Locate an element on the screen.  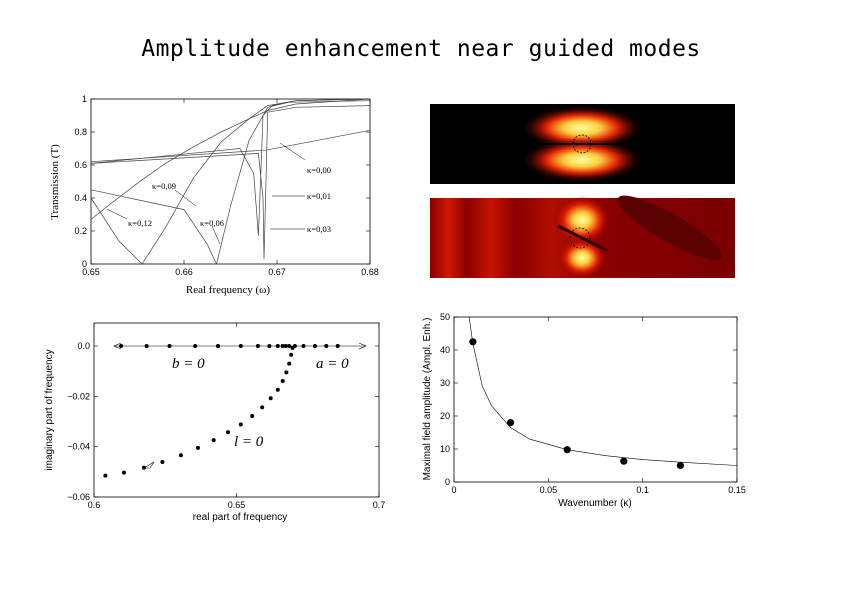
annotation-k000: κ=0,00 is located at coordinates (305, 158).